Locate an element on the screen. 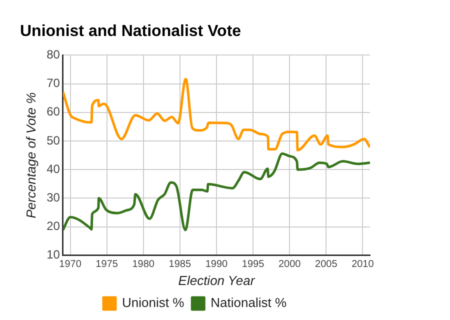 The width and height of the screenshot is (450, 320). y-tick-label: 60 is located at coordinates (53, 111).